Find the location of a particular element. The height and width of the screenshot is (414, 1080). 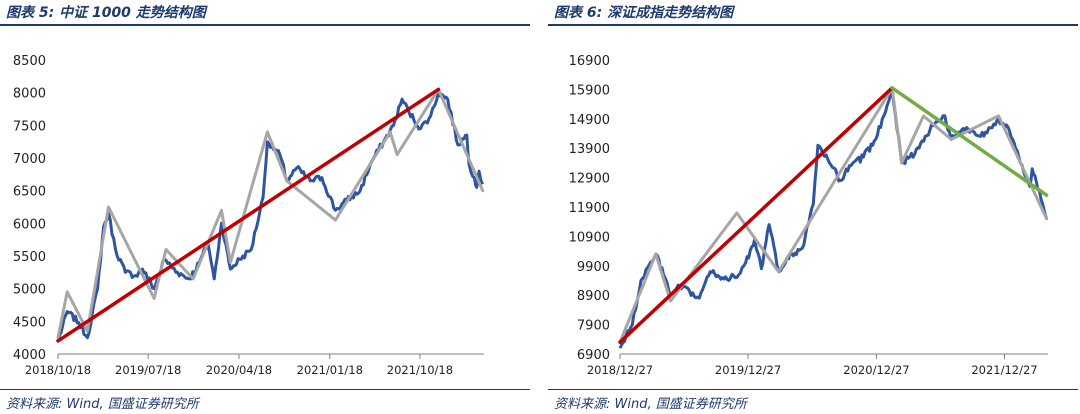

y-tick-label: 16900 is located at coordinates (589, 61).